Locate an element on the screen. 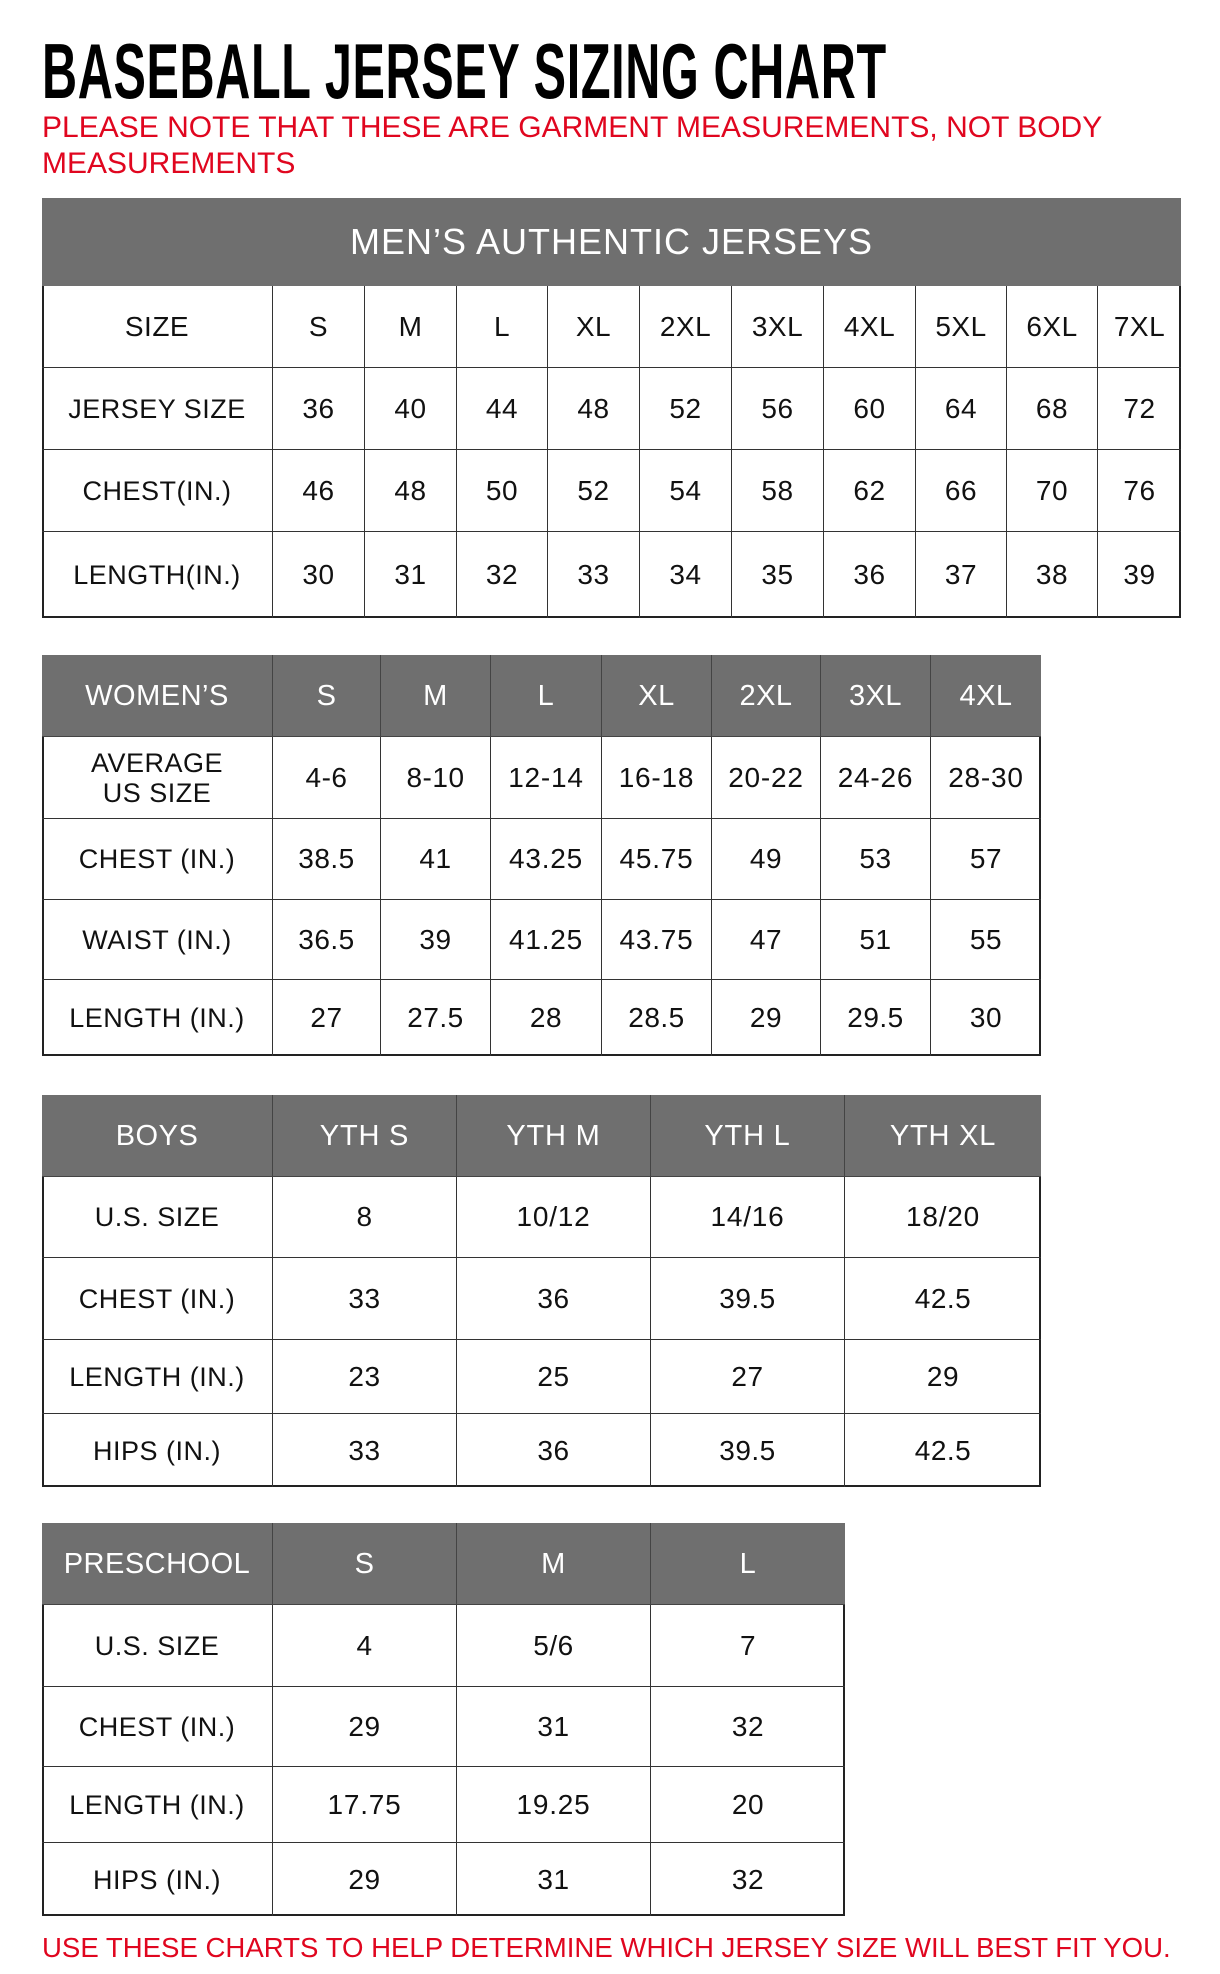  table-cell: 20-22 is located at coordinates (766, 778).